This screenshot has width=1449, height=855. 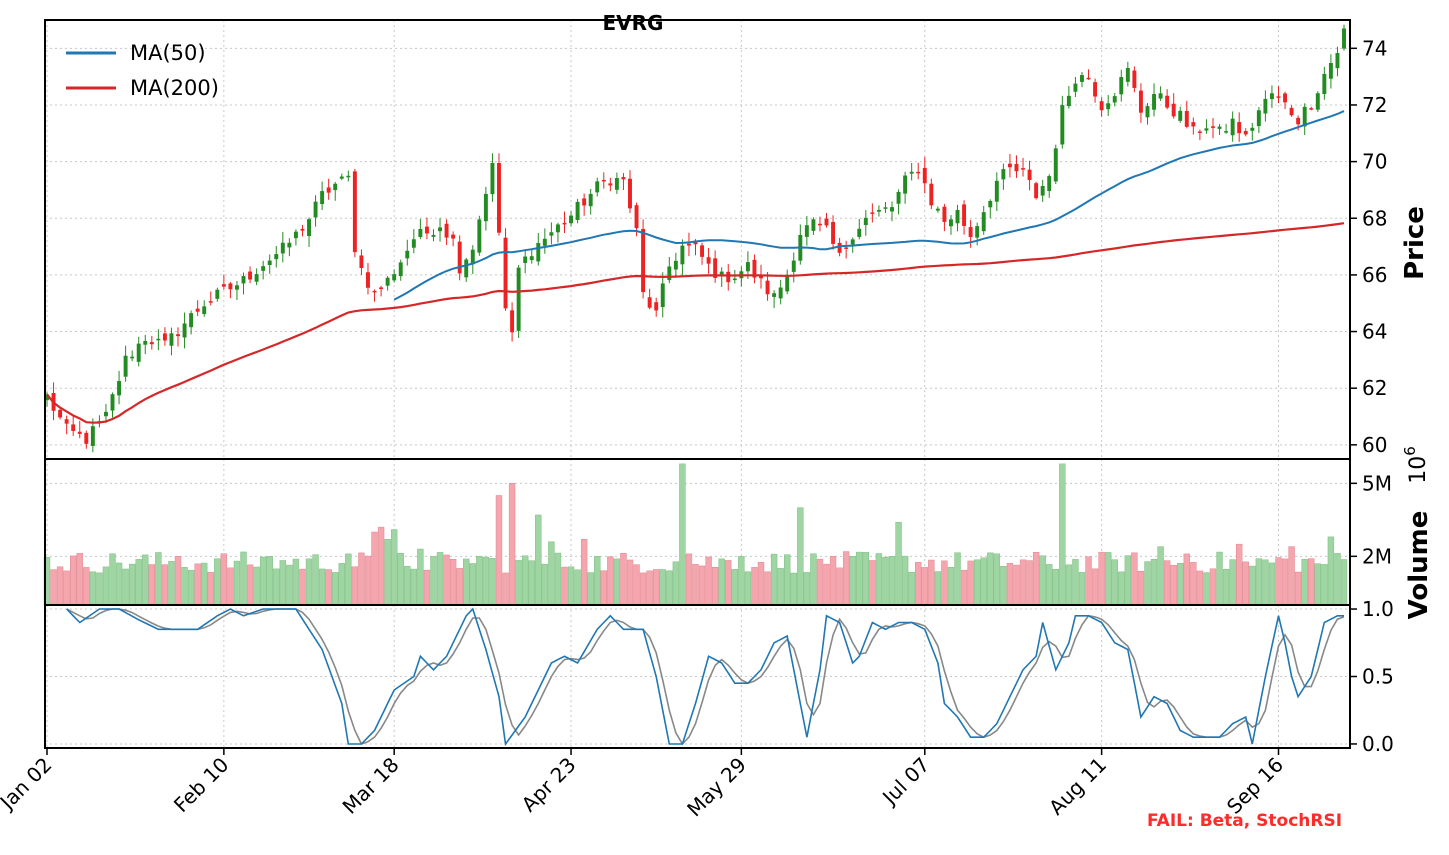 I want to click on price-y-tick-label: 60, so click(x=1374, y=445).